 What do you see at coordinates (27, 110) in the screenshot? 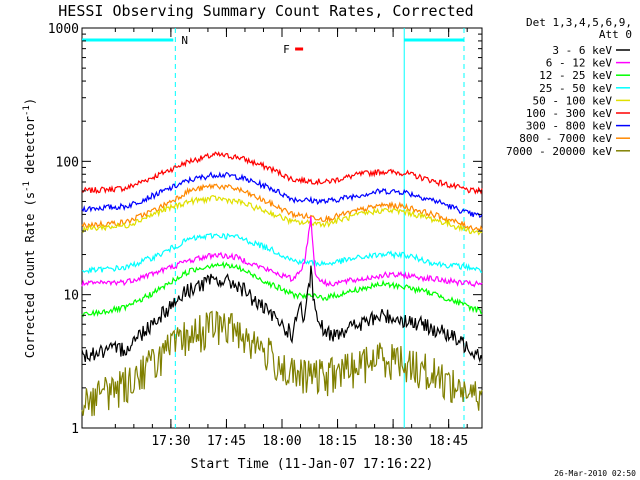
I see `y-axis-label-exp2: -1` at bounding box center [27, 110].